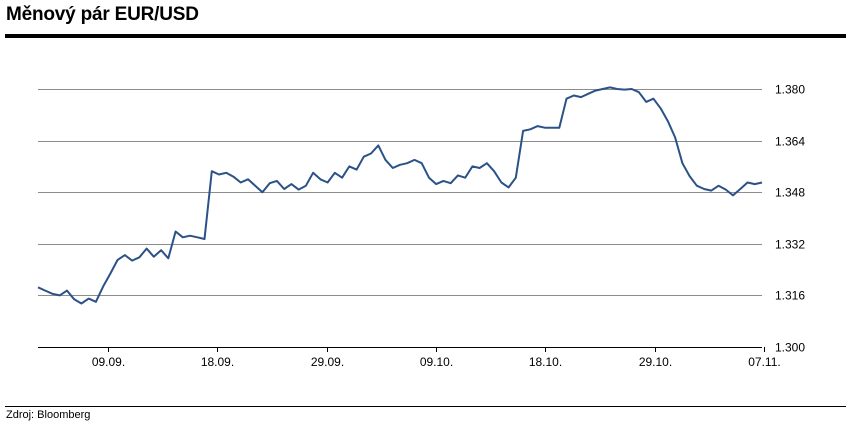 This screenshot has height=429, width=853. Describe the element at coordinates (790, 296) in the screenshot. I see `y-tick-label: 1.316` at that location.